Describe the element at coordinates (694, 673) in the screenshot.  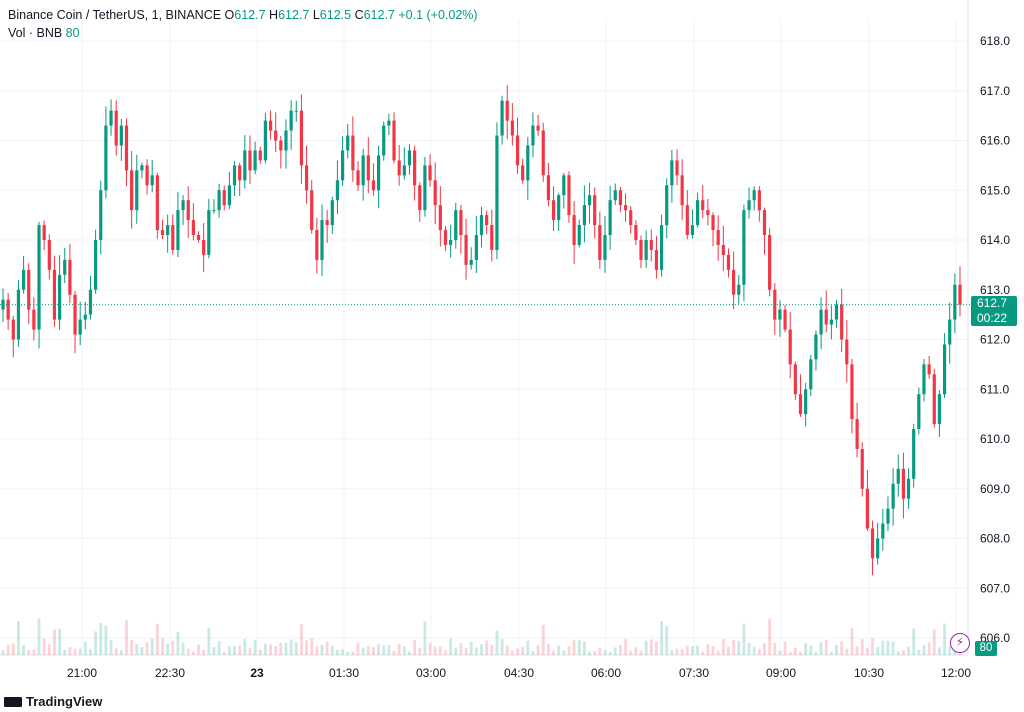
I see `x-tick-label: 07:30` at that location.